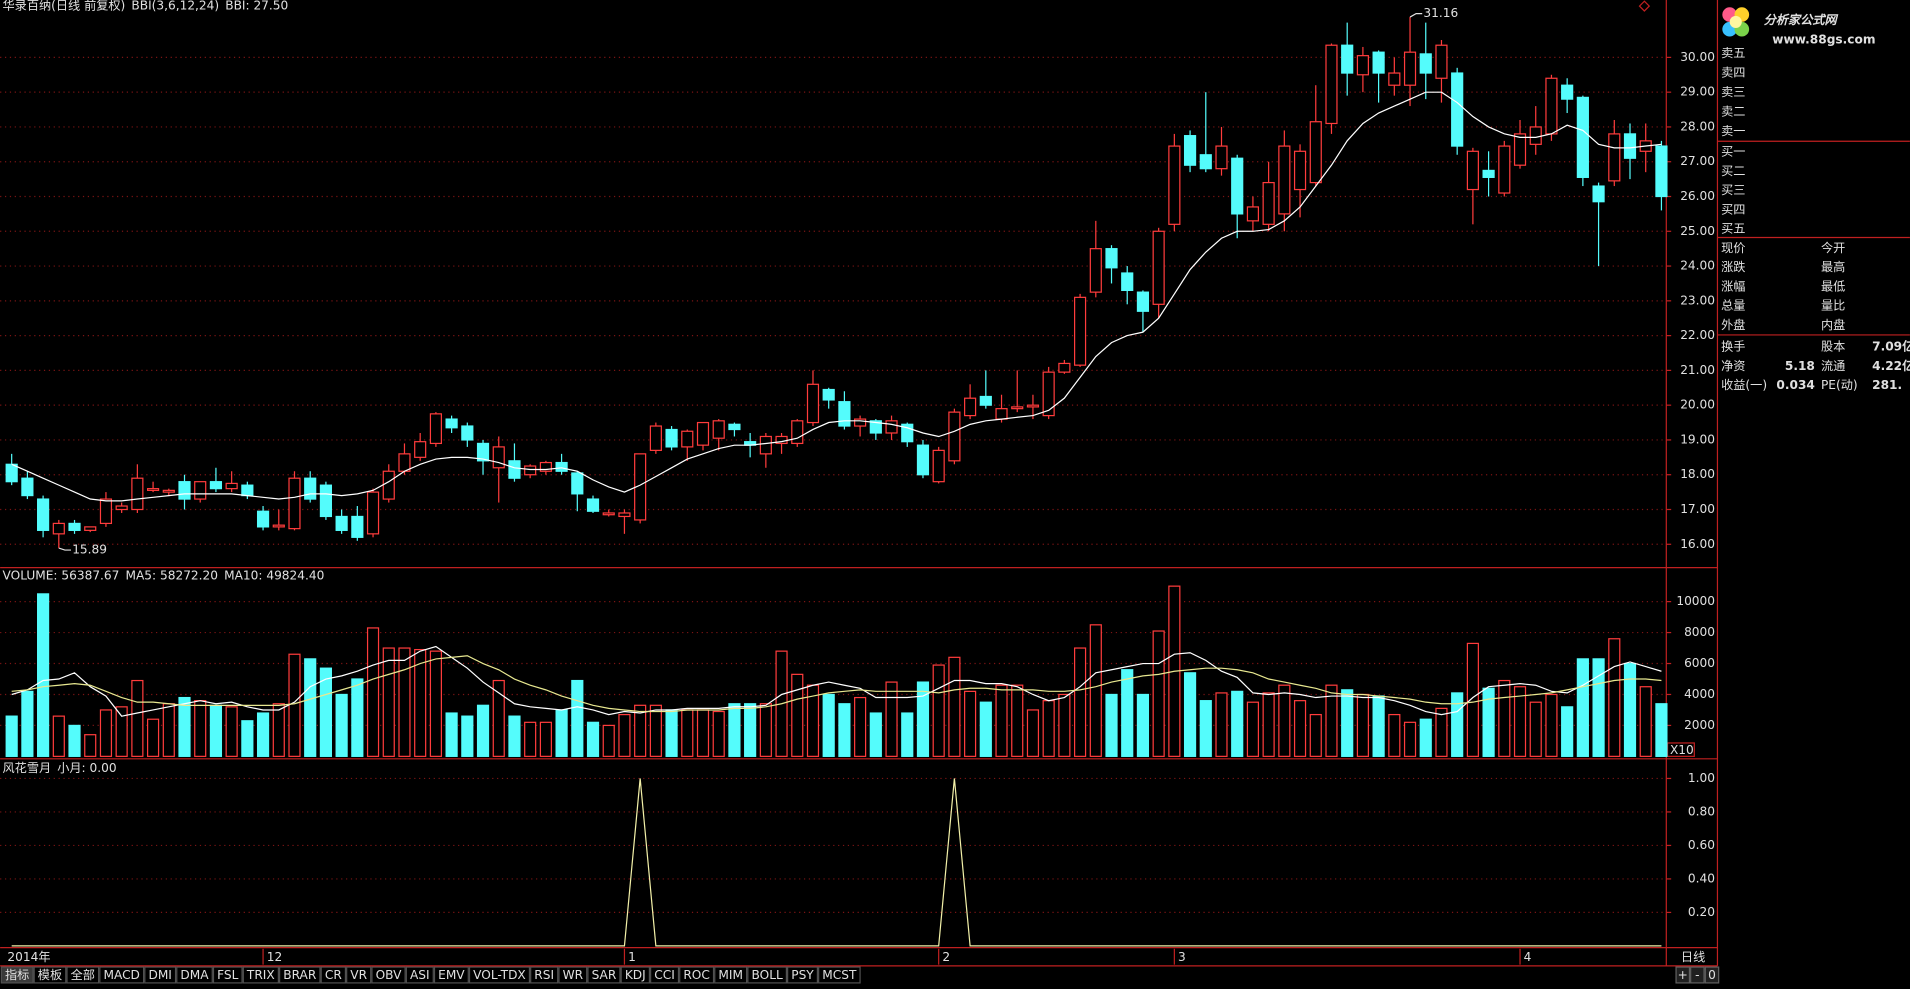 This screenshot has height=989, width=1910. I want to click on tab-label: CCI, so click(664, 975).